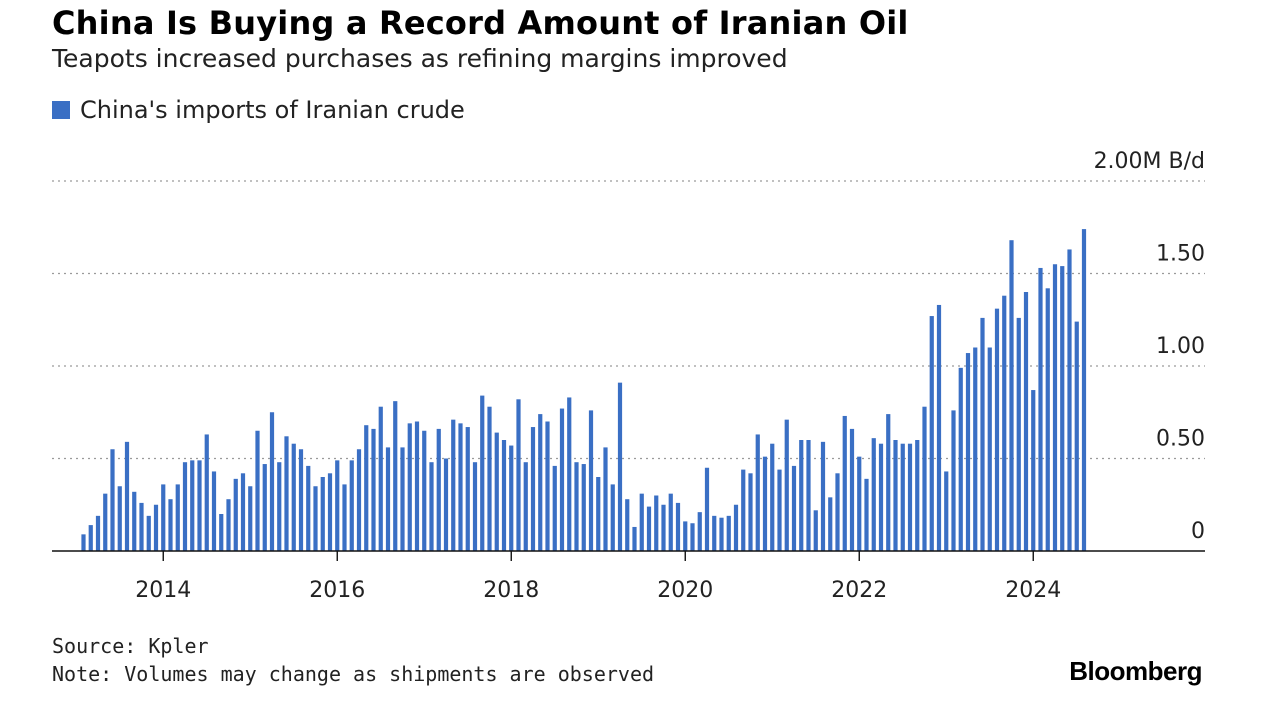  Describe the element at coordinates (272, 110) in the screenshot. I see `legend-label: China's imports of Iranian crude` at that location.